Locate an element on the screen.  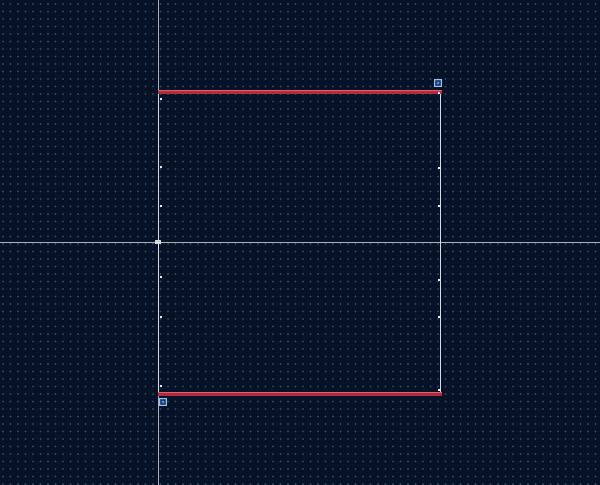
top-right-resize-handle-icon is located at coordinates (438, 83).